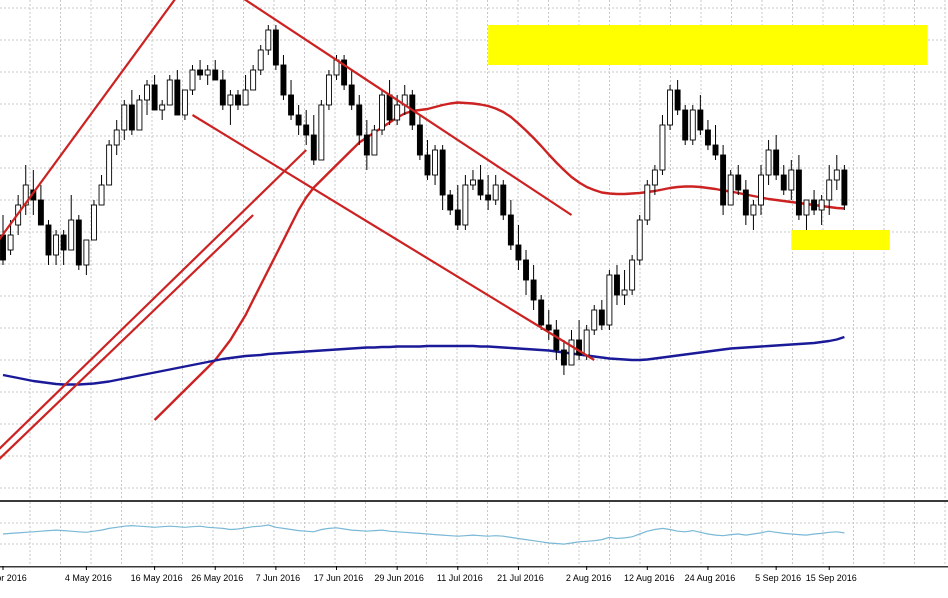  What do you see at coordinates (157, 578) in the screenshot?
I see `x-tick-label: 16 May 2016` at bounding box center [157, 578].